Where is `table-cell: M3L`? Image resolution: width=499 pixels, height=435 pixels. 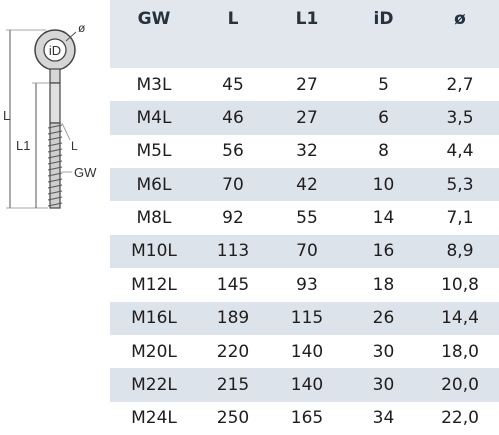 table-cell: M3L is located at coordinates (154, 85).